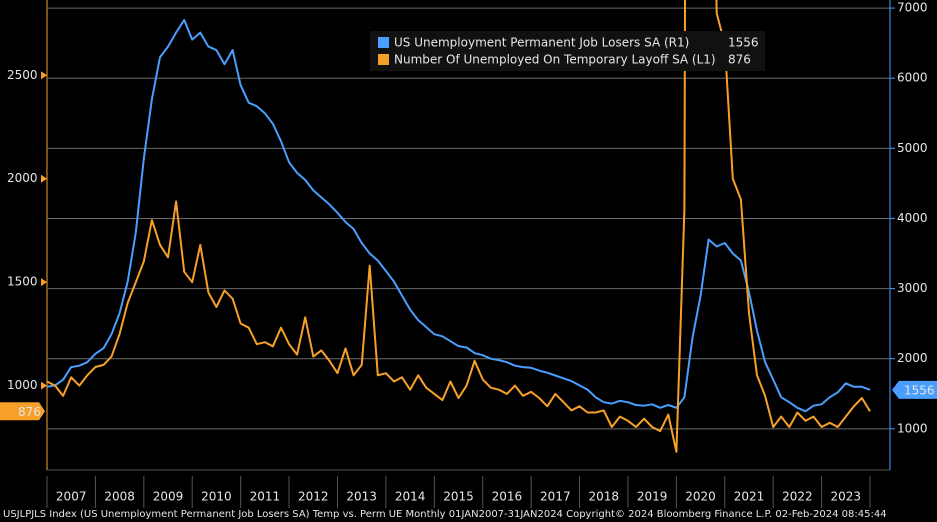 Image resolution: width=937 pixels, height=522 pixels. Describe the element at coordinates (912, 358) in the screenshot. I see `y2-tick-label: 2000` at that location.